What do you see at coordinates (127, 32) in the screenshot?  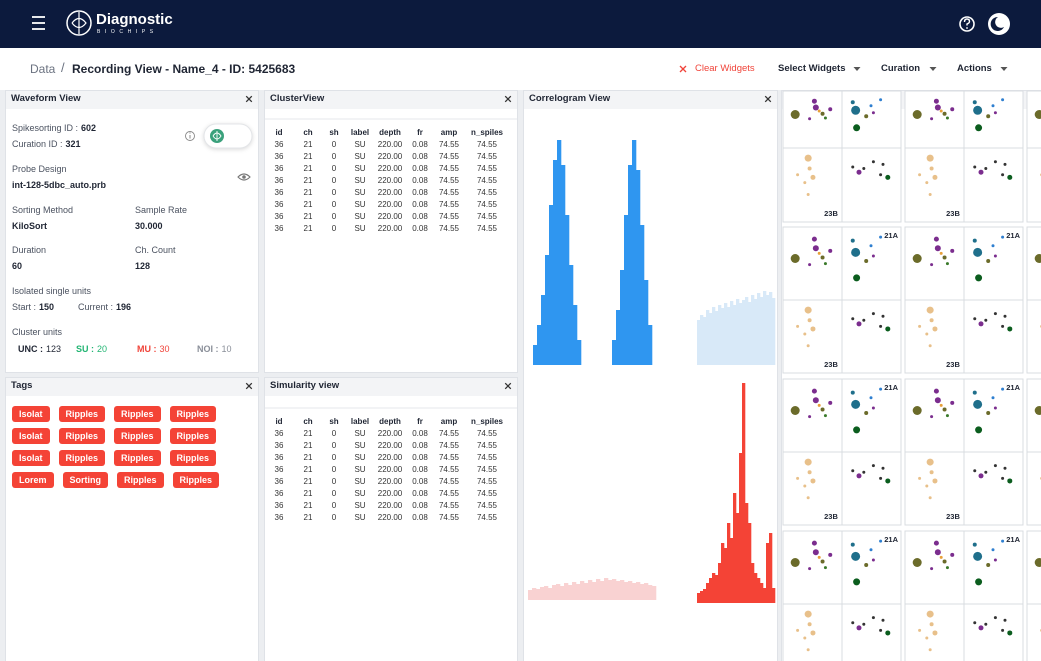 I see `brand-subtitle: BIOCHIPS` at bounding box center [127, 32].